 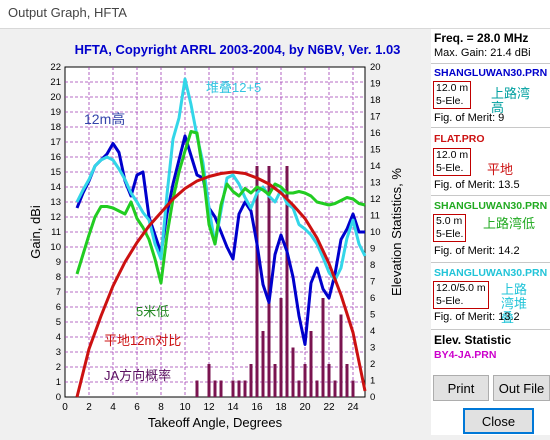 What do you see at coordinates (67, 12) in the screenshot?
I see `window-title: Output Graph, HFTA` at bounding box center [67, 12].